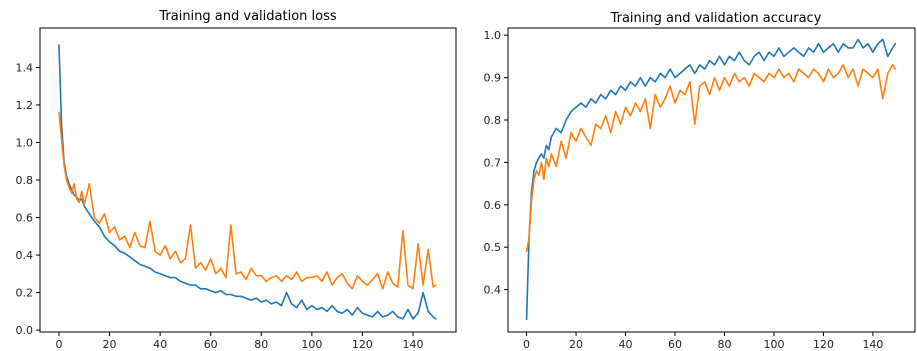 The width and height of the screenshot is (917, 351). What do you see at coordinates (493, 290) in the screenshot?
I see `accuracy-chart-ytick-label: 0.4` at bounding box center [493, 290].